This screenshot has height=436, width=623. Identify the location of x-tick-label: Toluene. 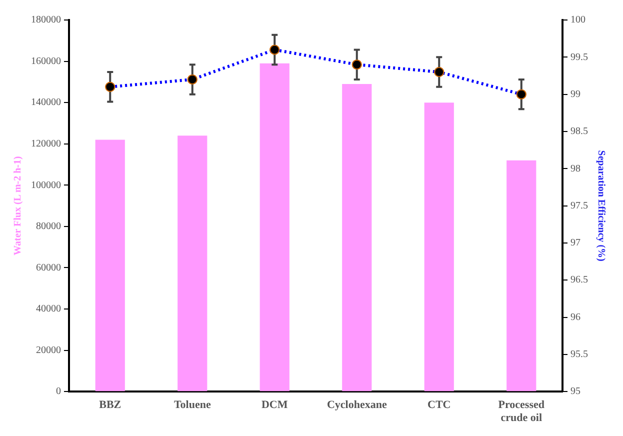
(192, 405).